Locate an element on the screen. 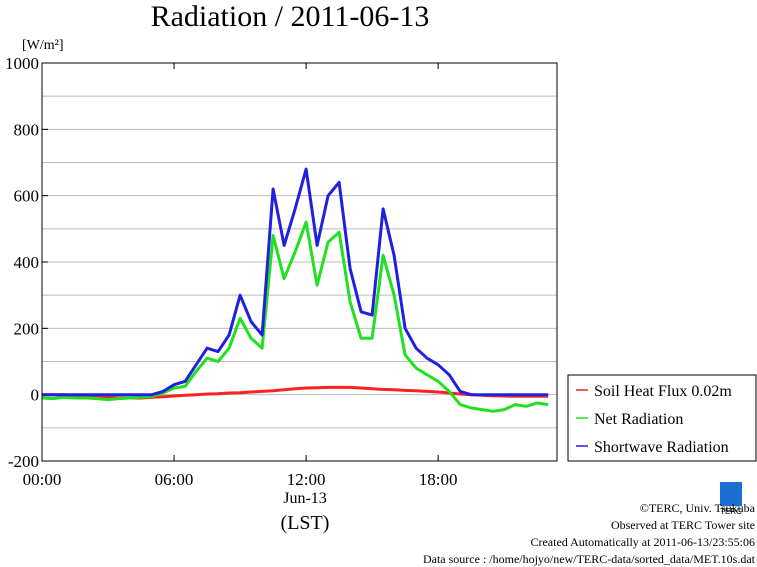  legend-label: Soil Heat Flux 0.02m is located at coordinates (663, 391).